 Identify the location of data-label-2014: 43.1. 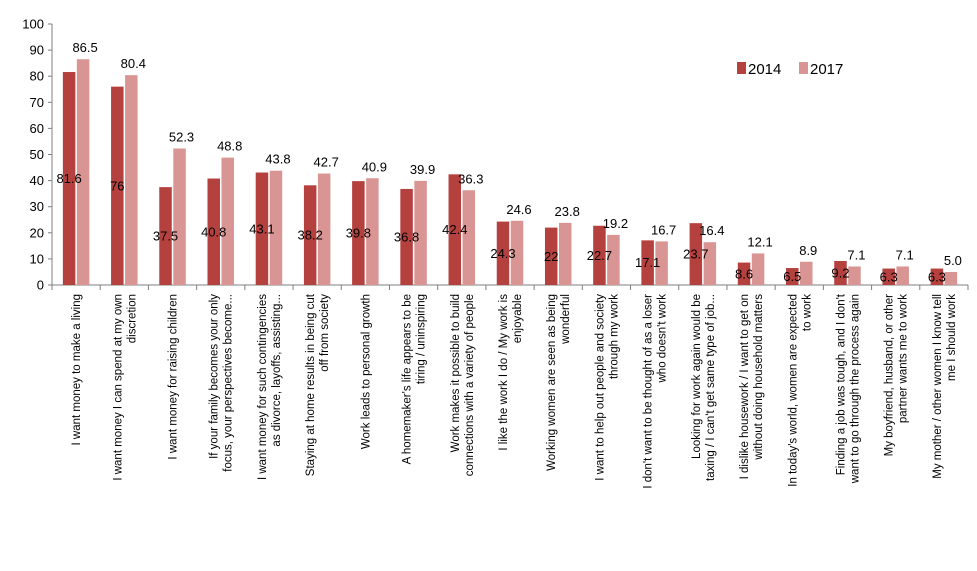
(261, 228).